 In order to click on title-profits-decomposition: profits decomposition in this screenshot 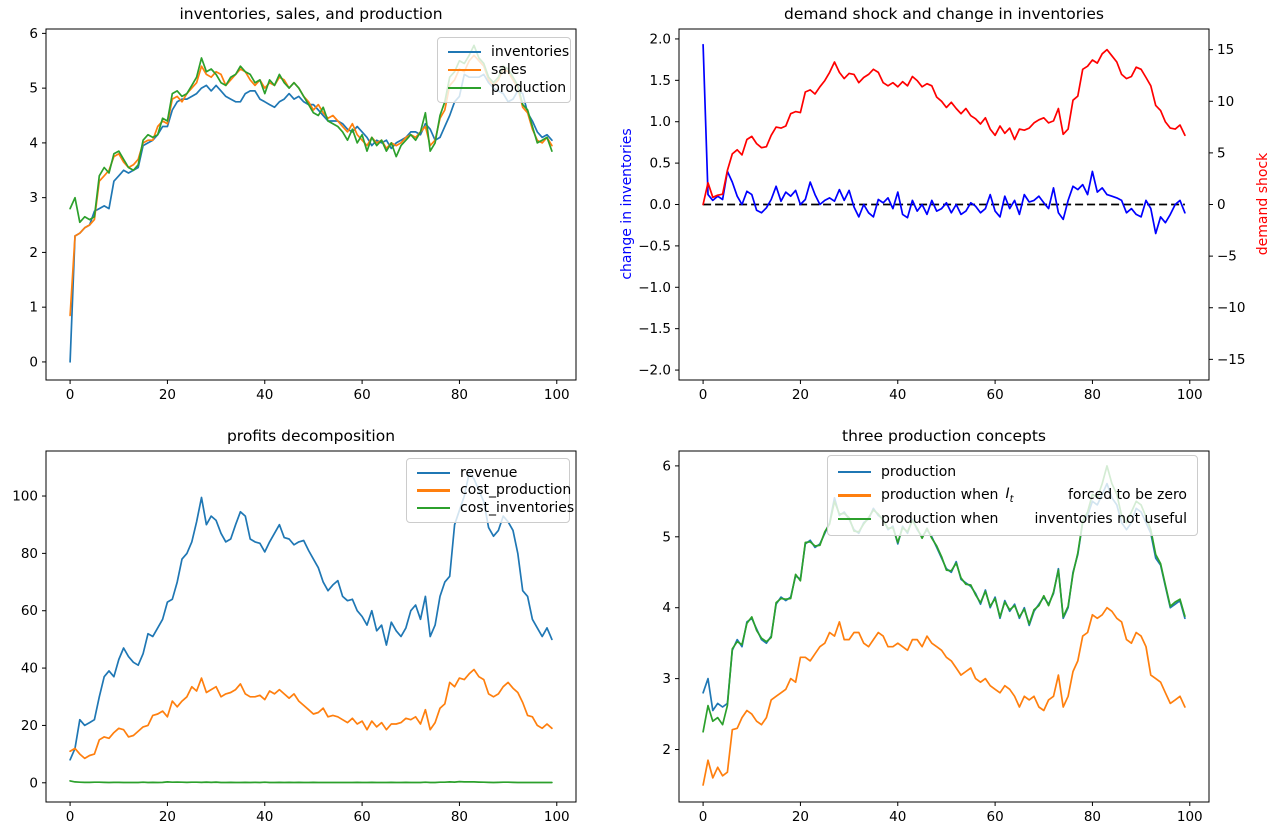, I will do `click(311, 436)`.